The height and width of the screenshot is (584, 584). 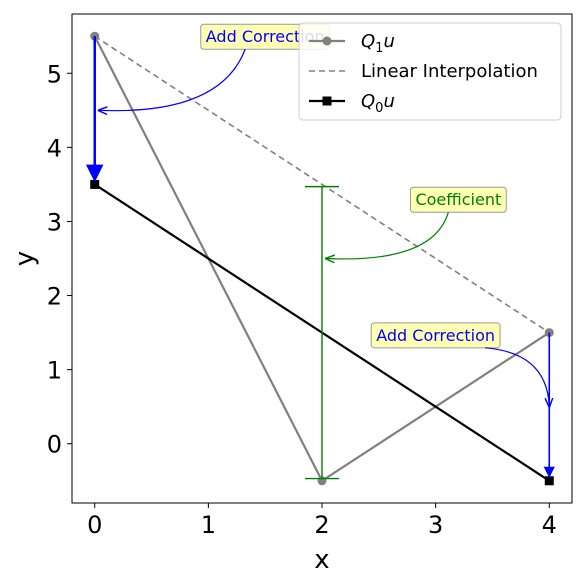 What do you see at coordinates (25, 258) in the screenshot?
I see `y-axis-label: y` at bounding box center [25, 258].